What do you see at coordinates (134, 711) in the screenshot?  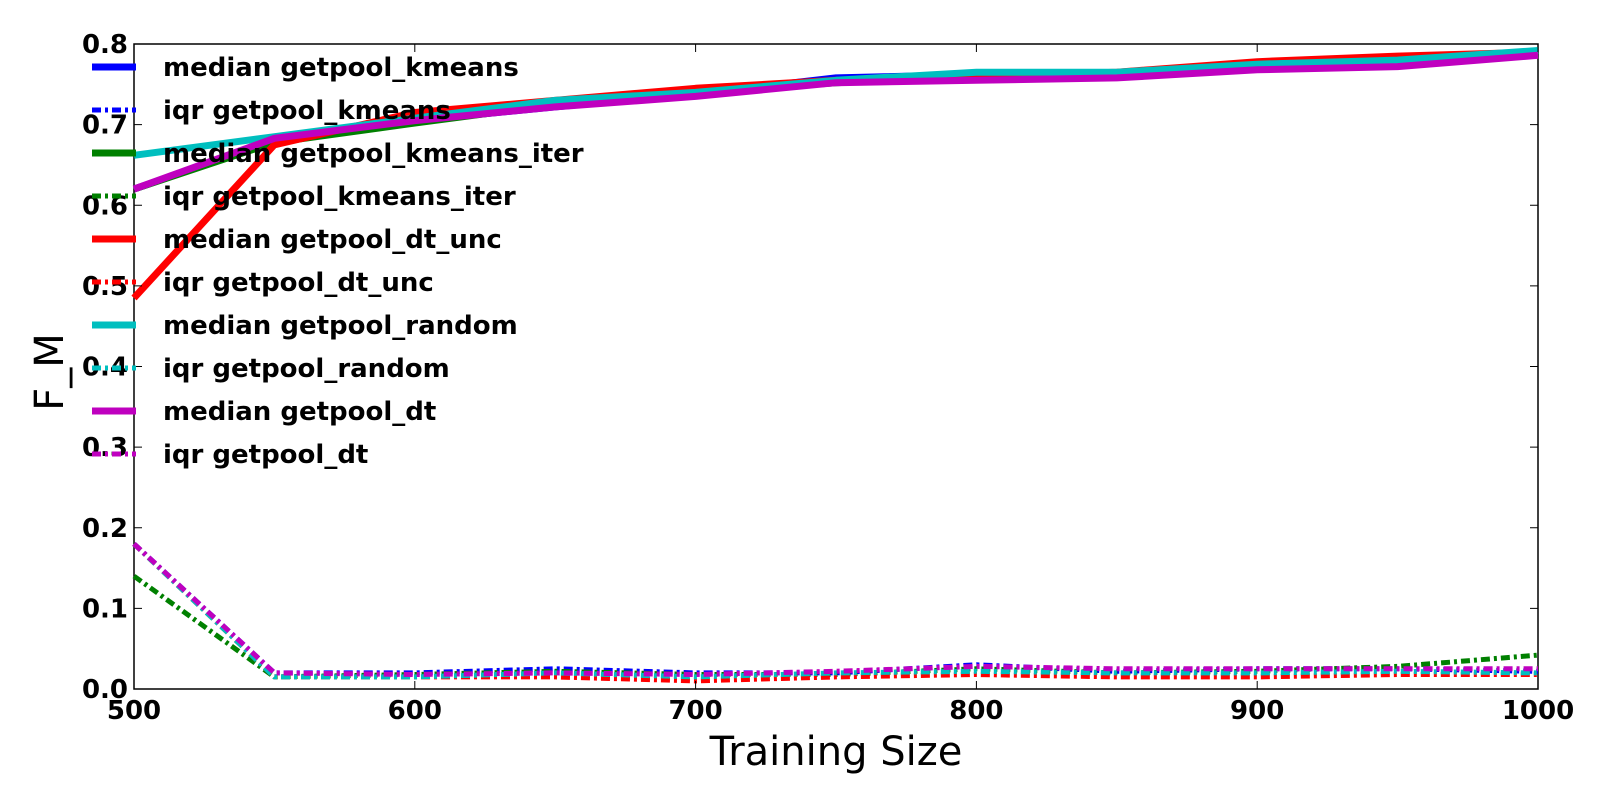 I see `x-tick-label: 500` at bounding box center [134, 711].